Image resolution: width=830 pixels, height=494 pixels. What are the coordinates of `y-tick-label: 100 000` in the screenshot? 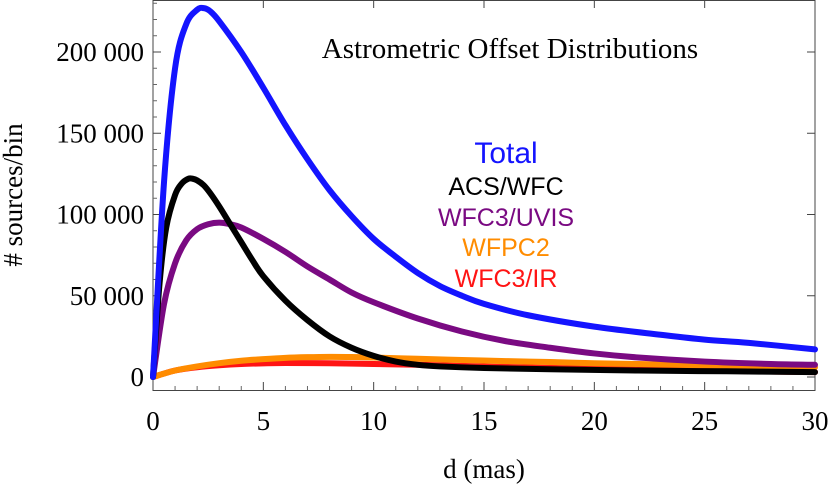 It's located at (100, 215).